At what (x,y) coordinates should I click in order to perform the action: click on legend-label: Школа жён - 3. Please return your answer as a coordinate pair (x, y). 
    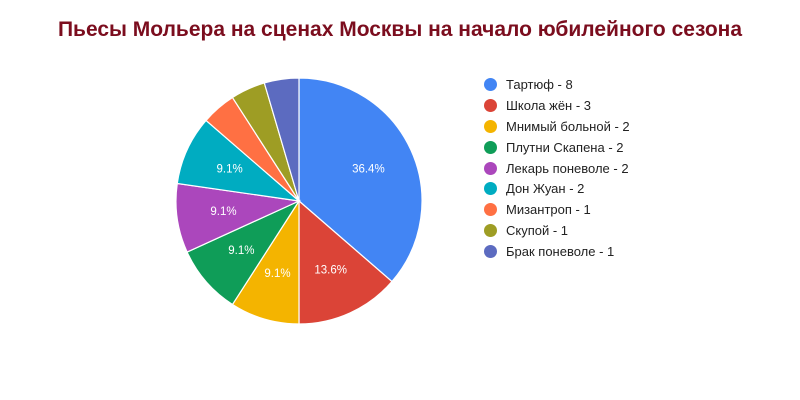
    Looking at the image, I should click on (549, 105).